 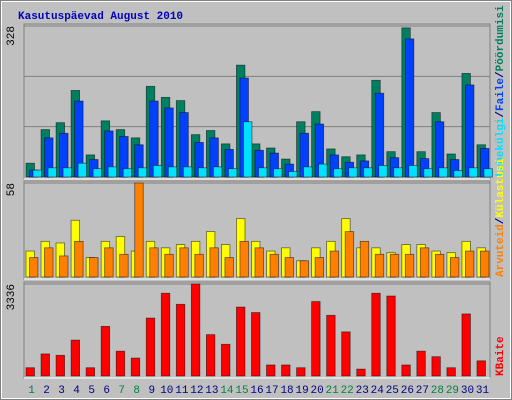 What do you see at coordinates (317, 391) in the screenshot?
I see `x-tick-label: 20` at bounding box center [317, 391].